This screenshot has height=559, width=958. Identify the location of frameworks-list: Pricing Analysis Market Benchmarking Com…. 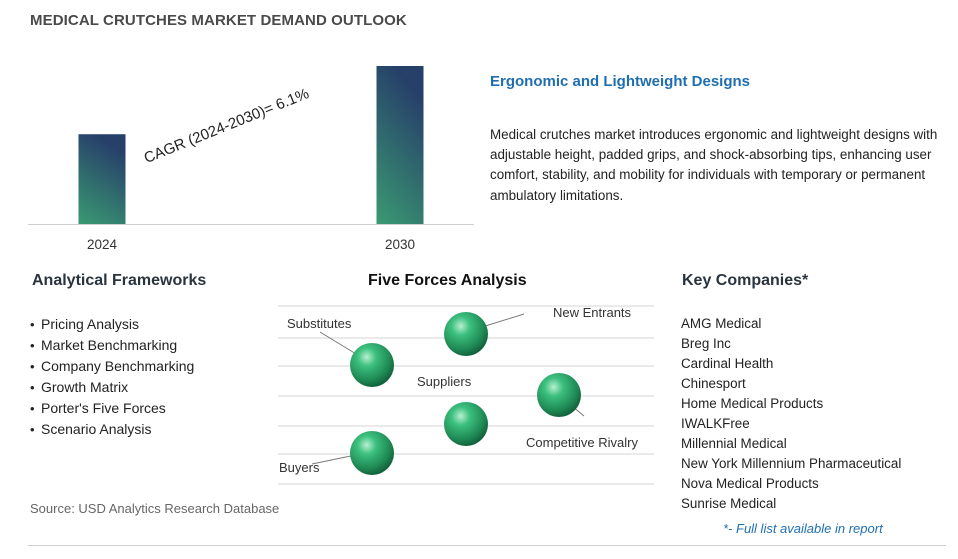
(112, 377).